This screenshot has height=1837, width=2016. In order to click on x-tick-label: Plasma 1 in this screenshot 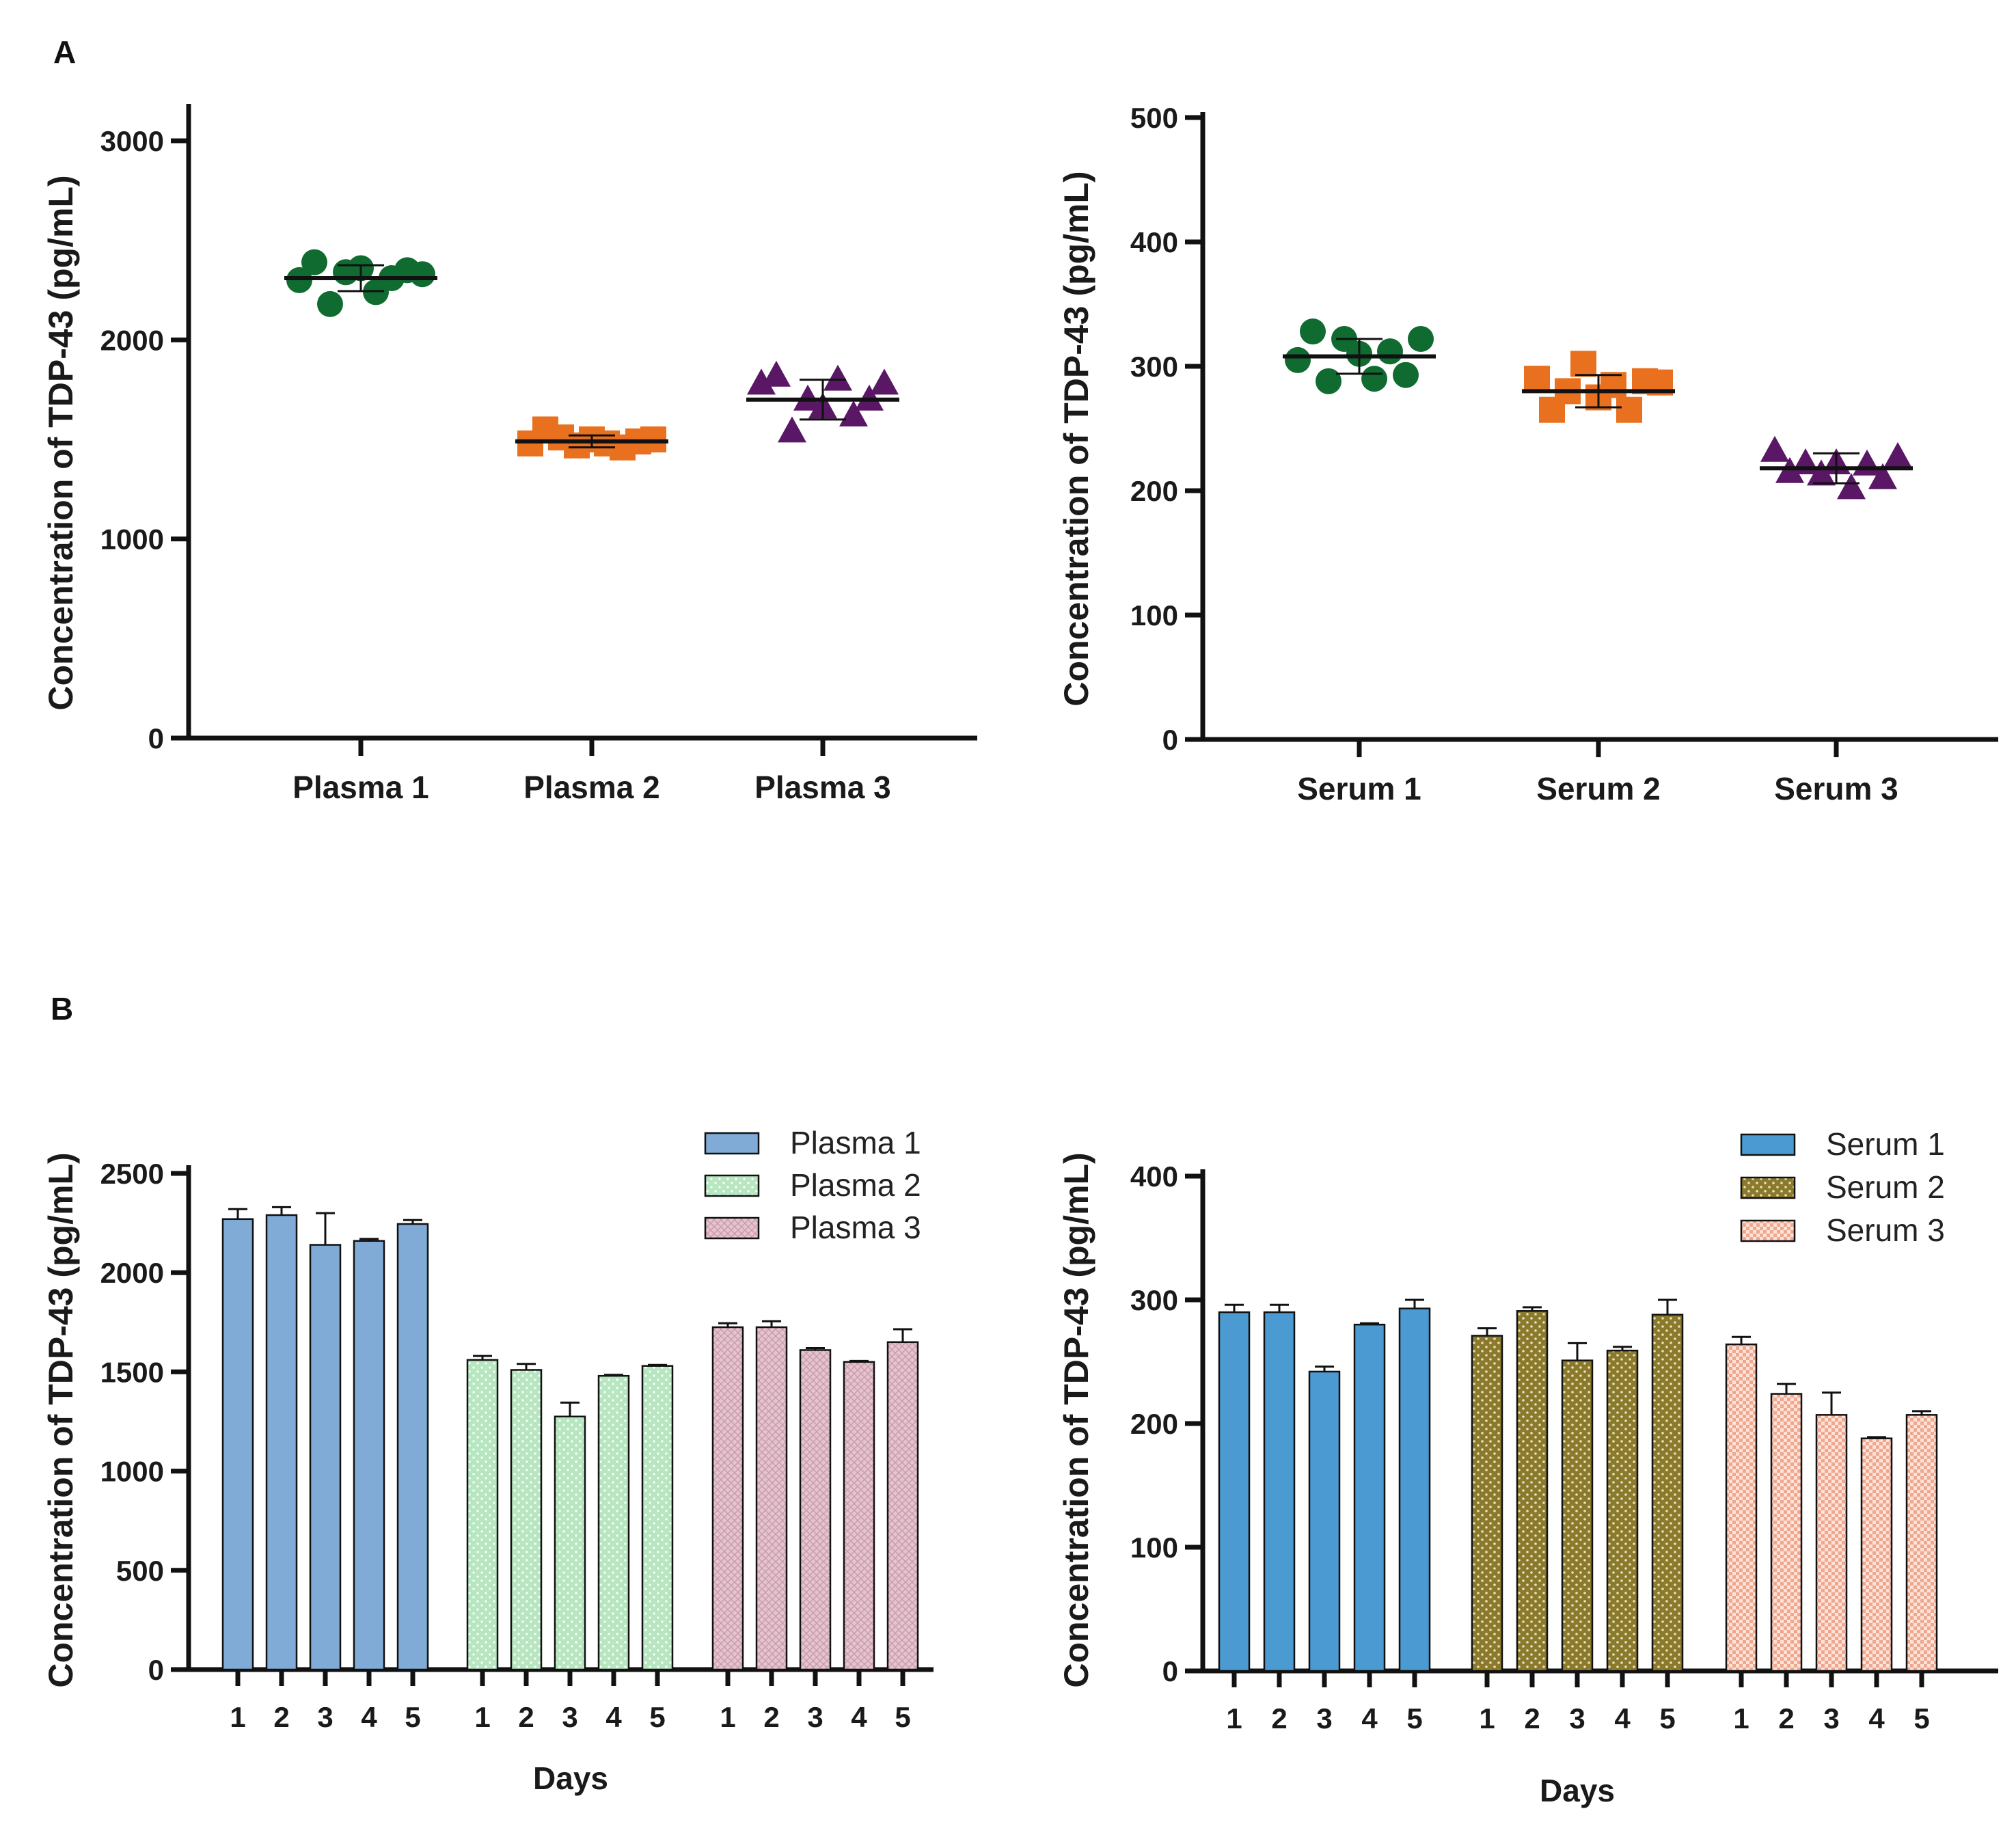, I will do `click(360, 787)`.